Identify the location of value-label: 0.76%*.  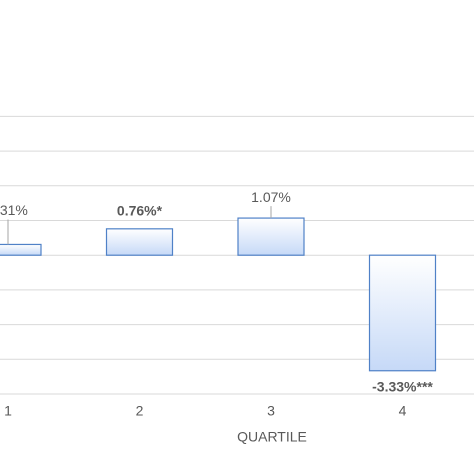
(140, 211).